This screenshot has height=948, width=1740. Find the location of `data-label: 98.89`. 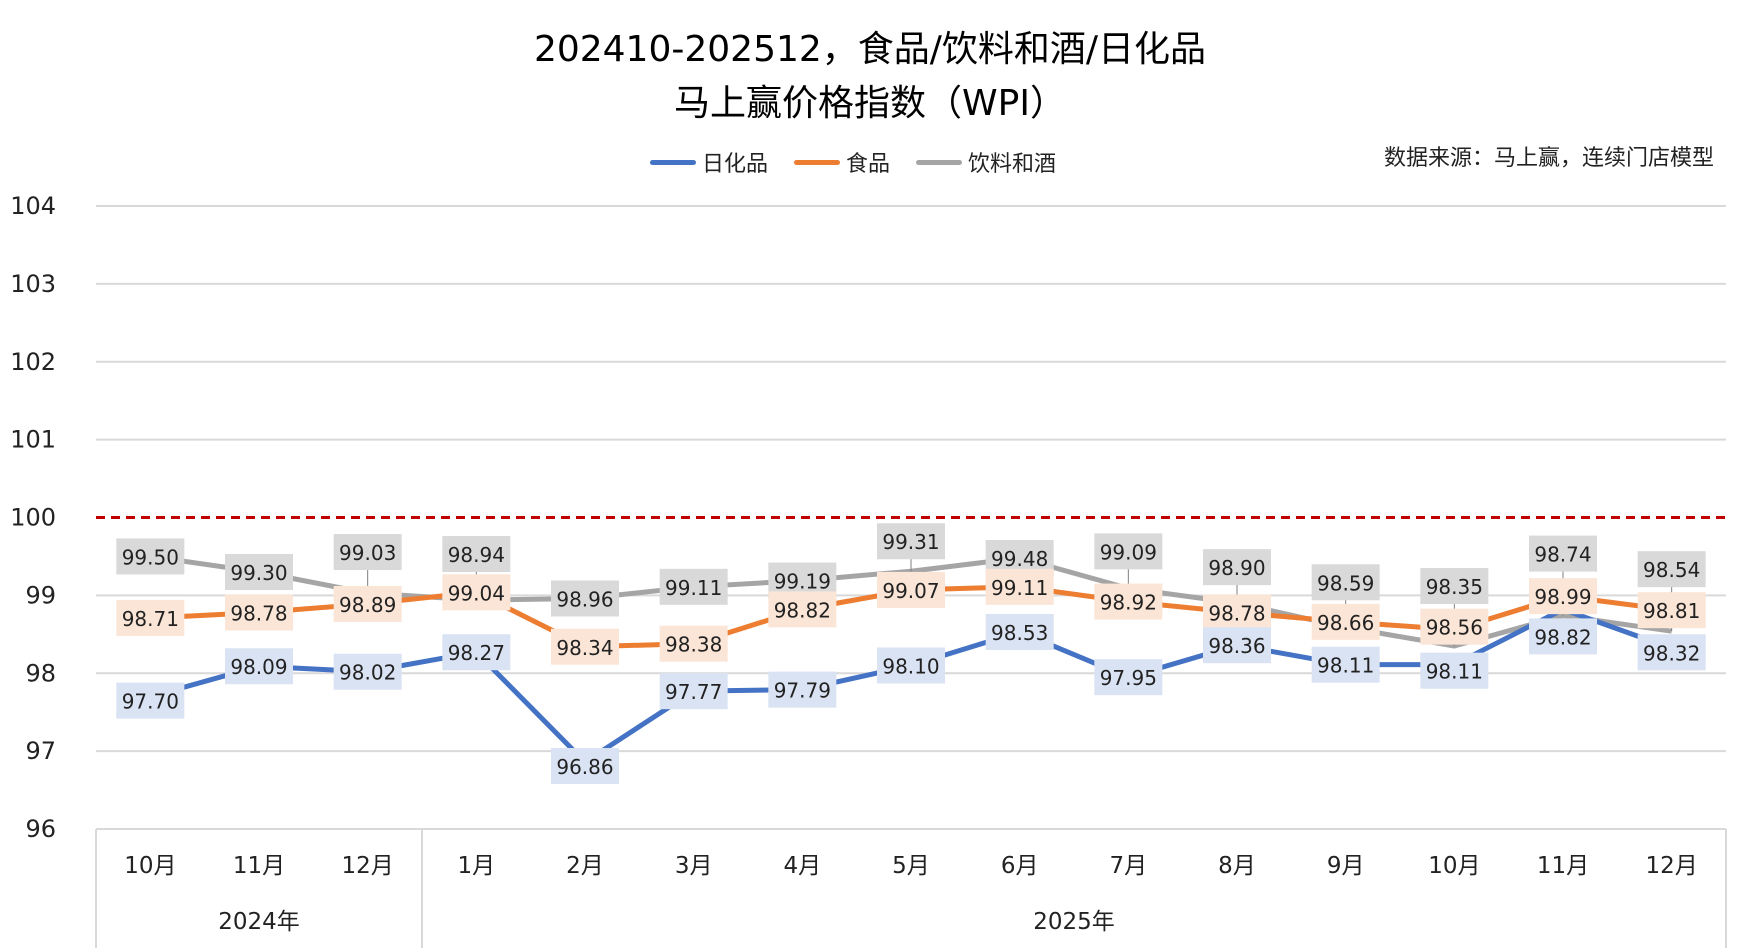

data-label: 98.89 is located at coordinates (367, 605).